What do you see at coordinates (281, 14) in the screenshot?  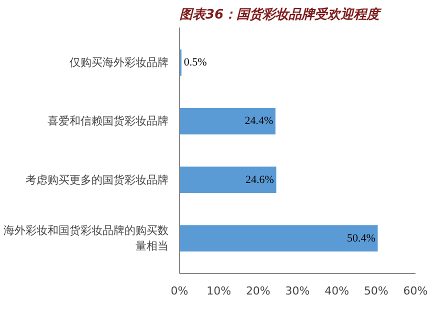 I see `chart-title: 图表36：国货彩妆品牌受欢迎程度` at bounding box center [281, 14].